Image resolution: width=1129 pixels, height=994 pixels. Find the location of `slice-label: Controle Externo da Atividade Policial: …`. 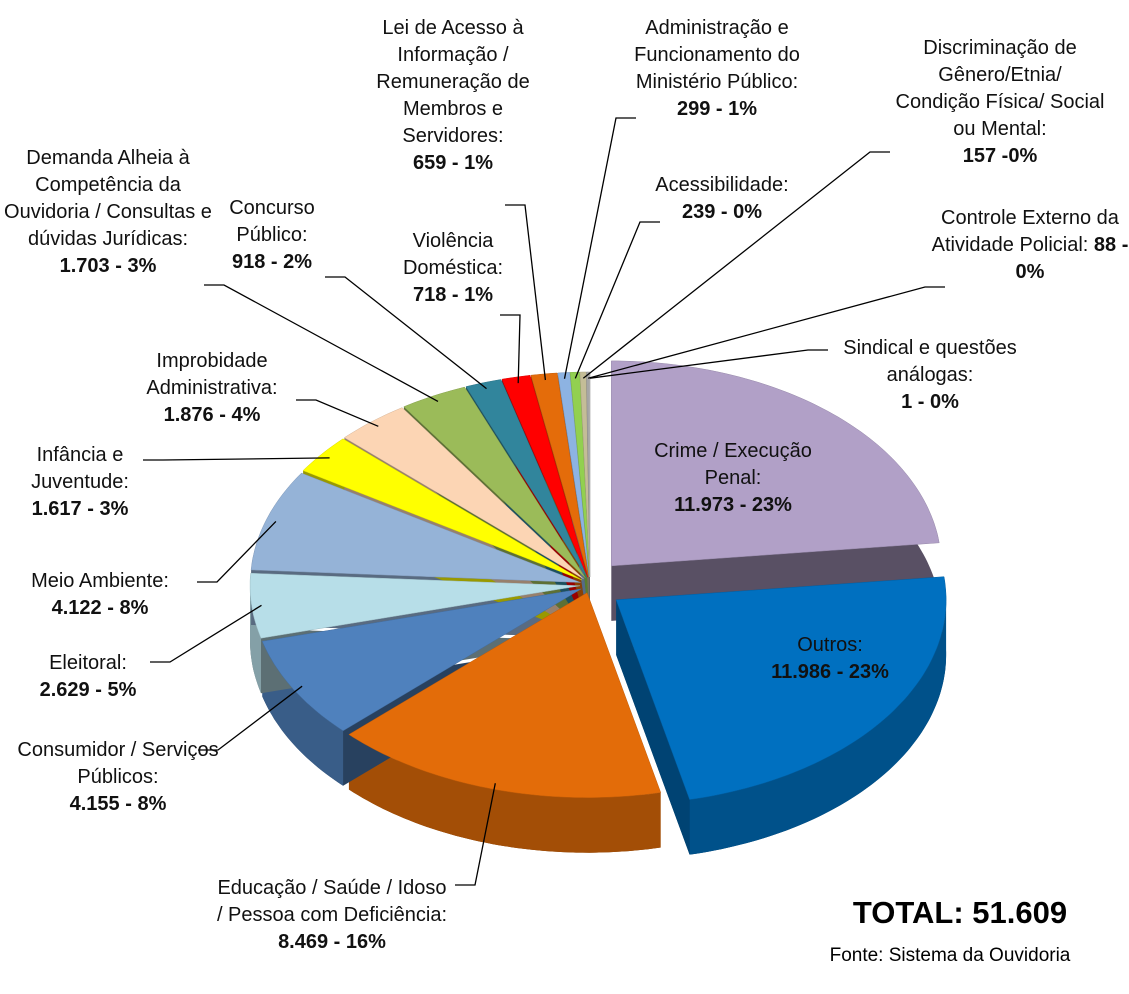

slice-label: Controle Externo da Atividade Policial: … is located at coordinates (1029, 245).